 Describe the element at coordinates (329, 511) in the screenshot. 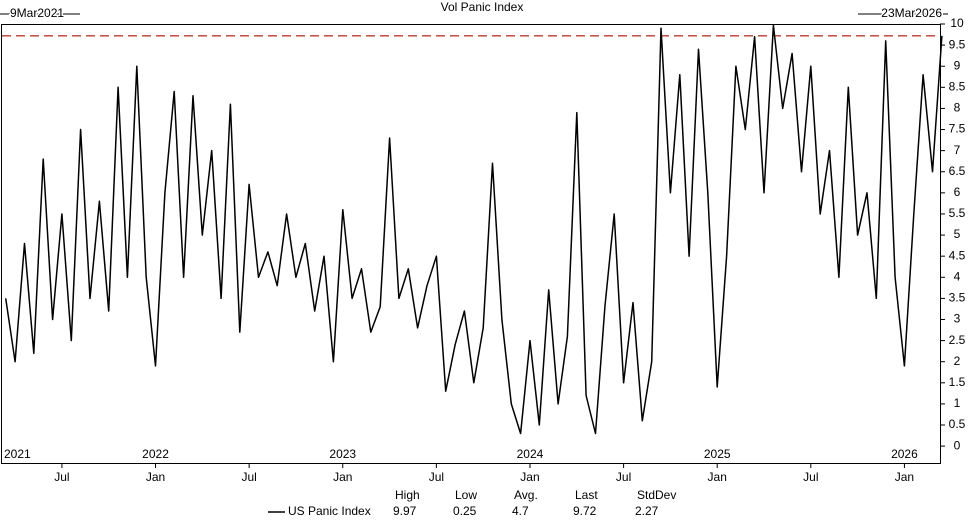

I see `legend-label: US Panic Index` at that location.